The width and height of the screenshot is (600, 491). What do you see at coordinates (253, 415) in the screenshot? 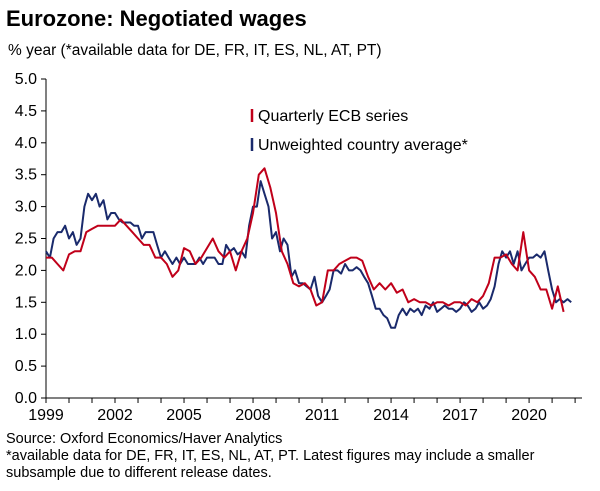
I see `x-tick-label: 2008` at bounding box center [253, 415].